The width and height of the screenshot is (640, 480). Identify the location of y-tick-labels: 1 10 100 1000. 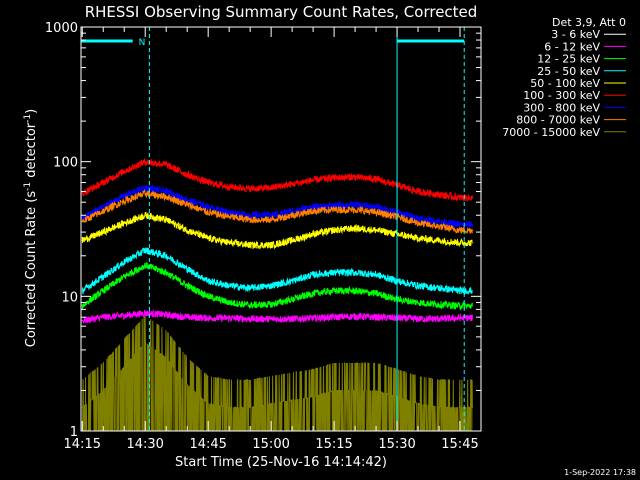
(61, 230).